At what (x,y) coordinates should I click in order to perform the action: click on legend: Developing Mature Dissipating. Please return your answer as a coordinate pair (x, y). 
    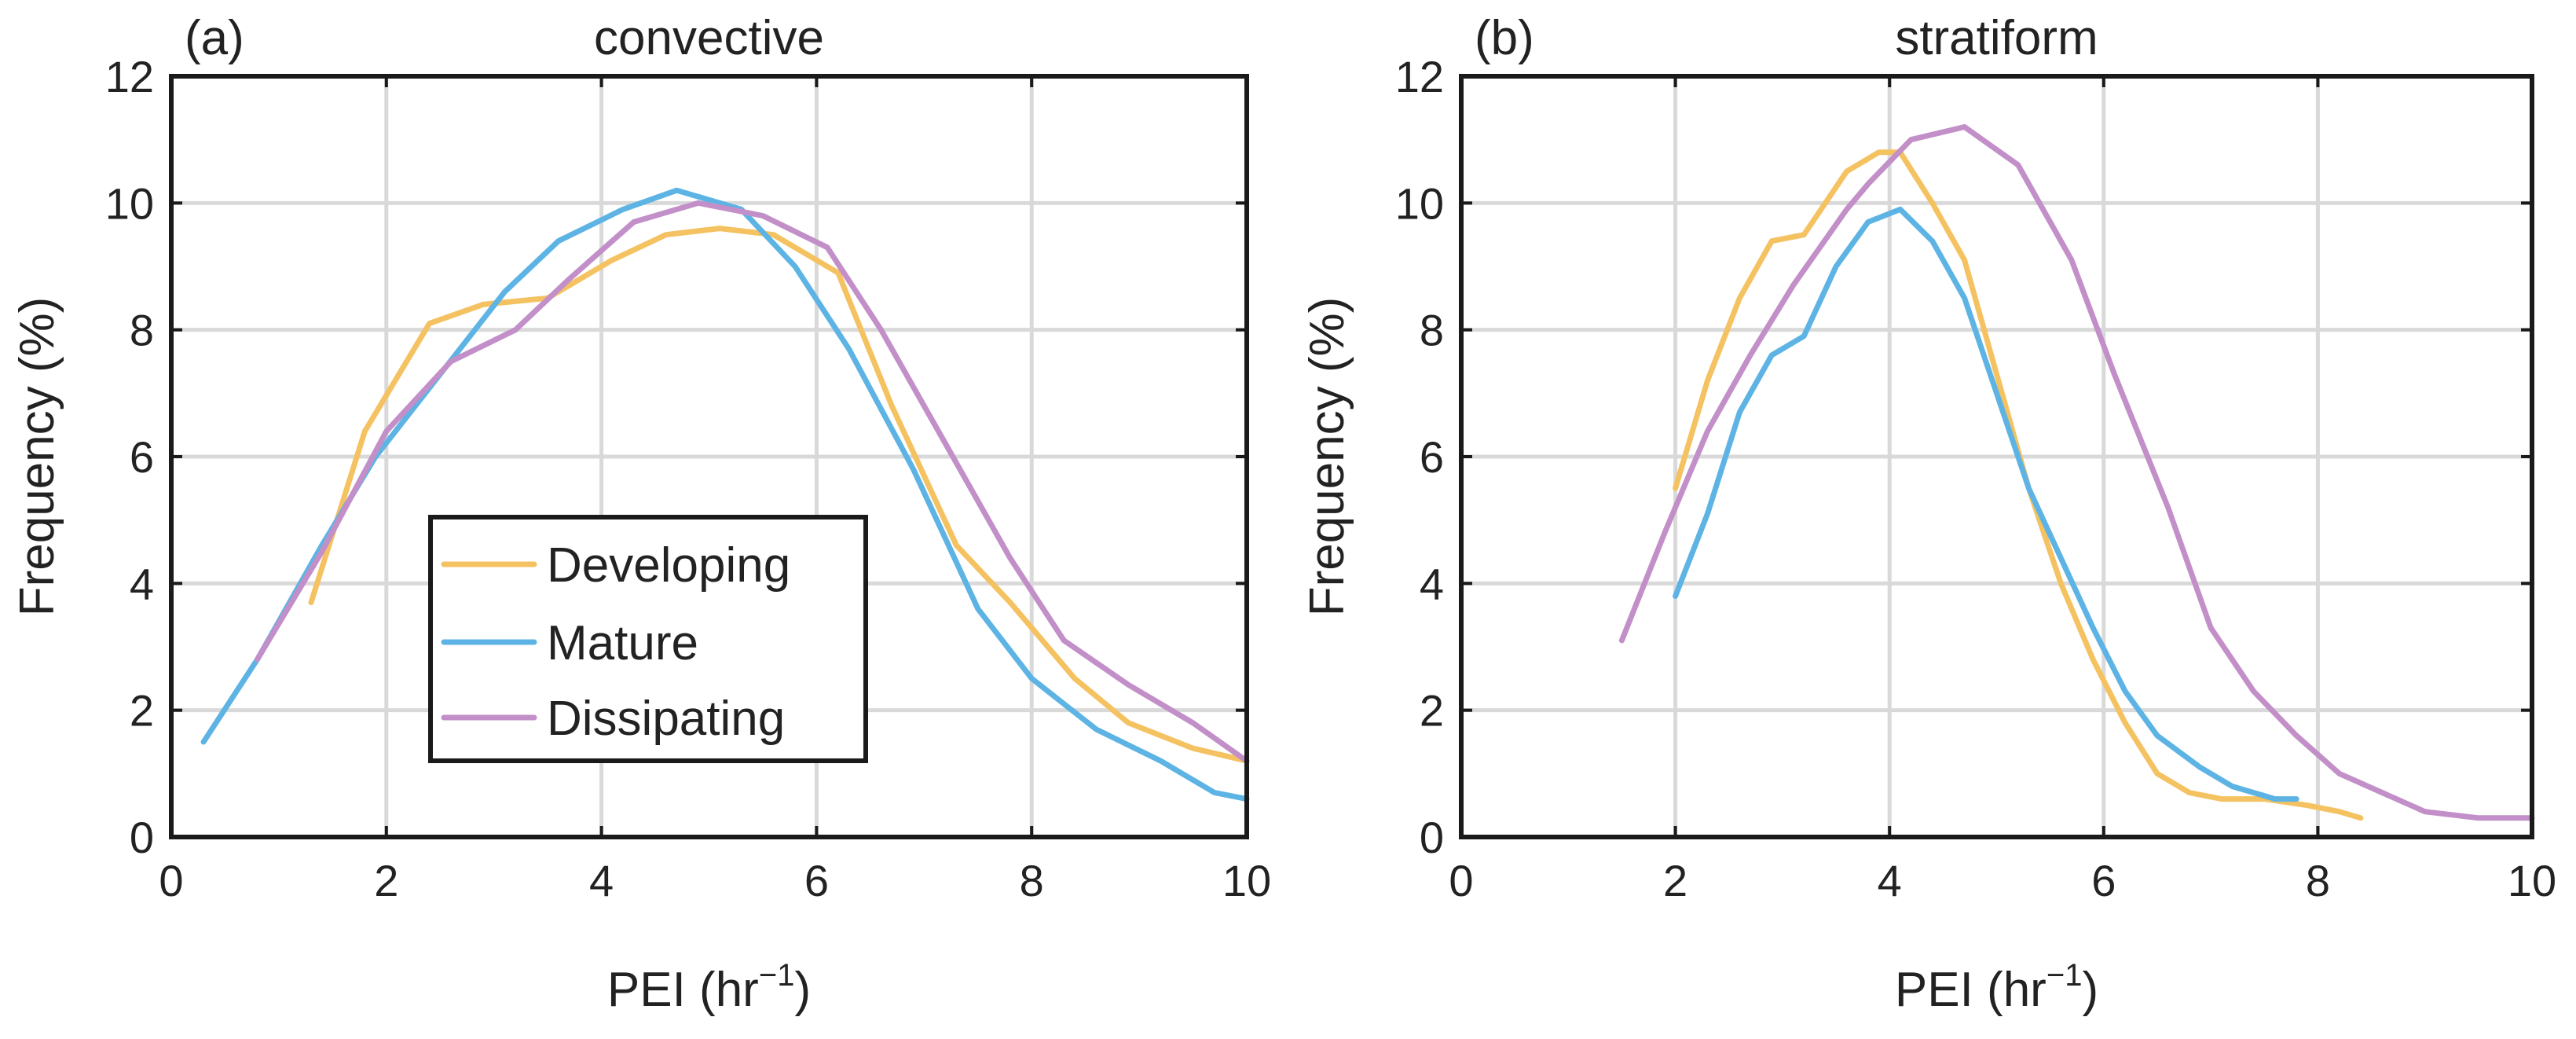
    Looking at the image, I should click on (648, 639).